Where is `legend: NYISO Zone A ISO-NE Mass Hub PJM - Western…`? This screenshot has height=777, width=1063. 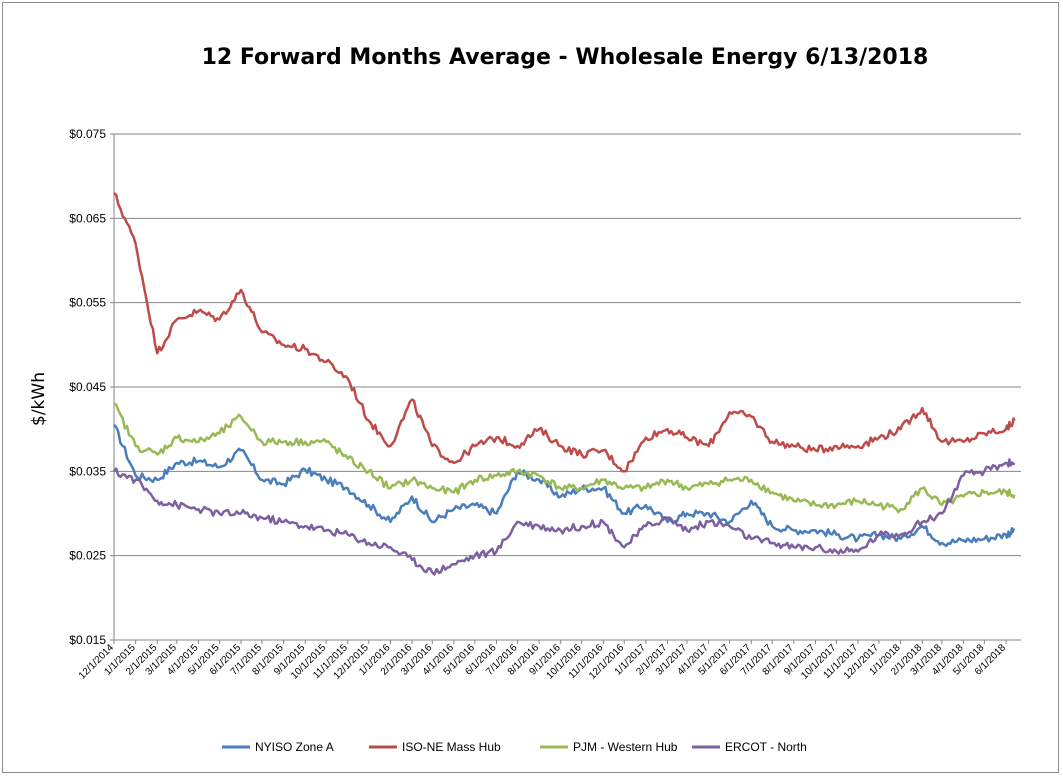
legend: NYISO Zone A ISO-NE Mass Hub PJM - Western… is located at coordinates (514, 747).